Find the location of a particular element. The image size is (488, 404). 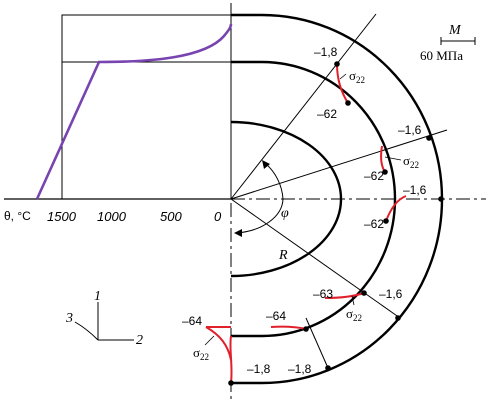

angle-arrow-upper is located at coordinates (266, 164).